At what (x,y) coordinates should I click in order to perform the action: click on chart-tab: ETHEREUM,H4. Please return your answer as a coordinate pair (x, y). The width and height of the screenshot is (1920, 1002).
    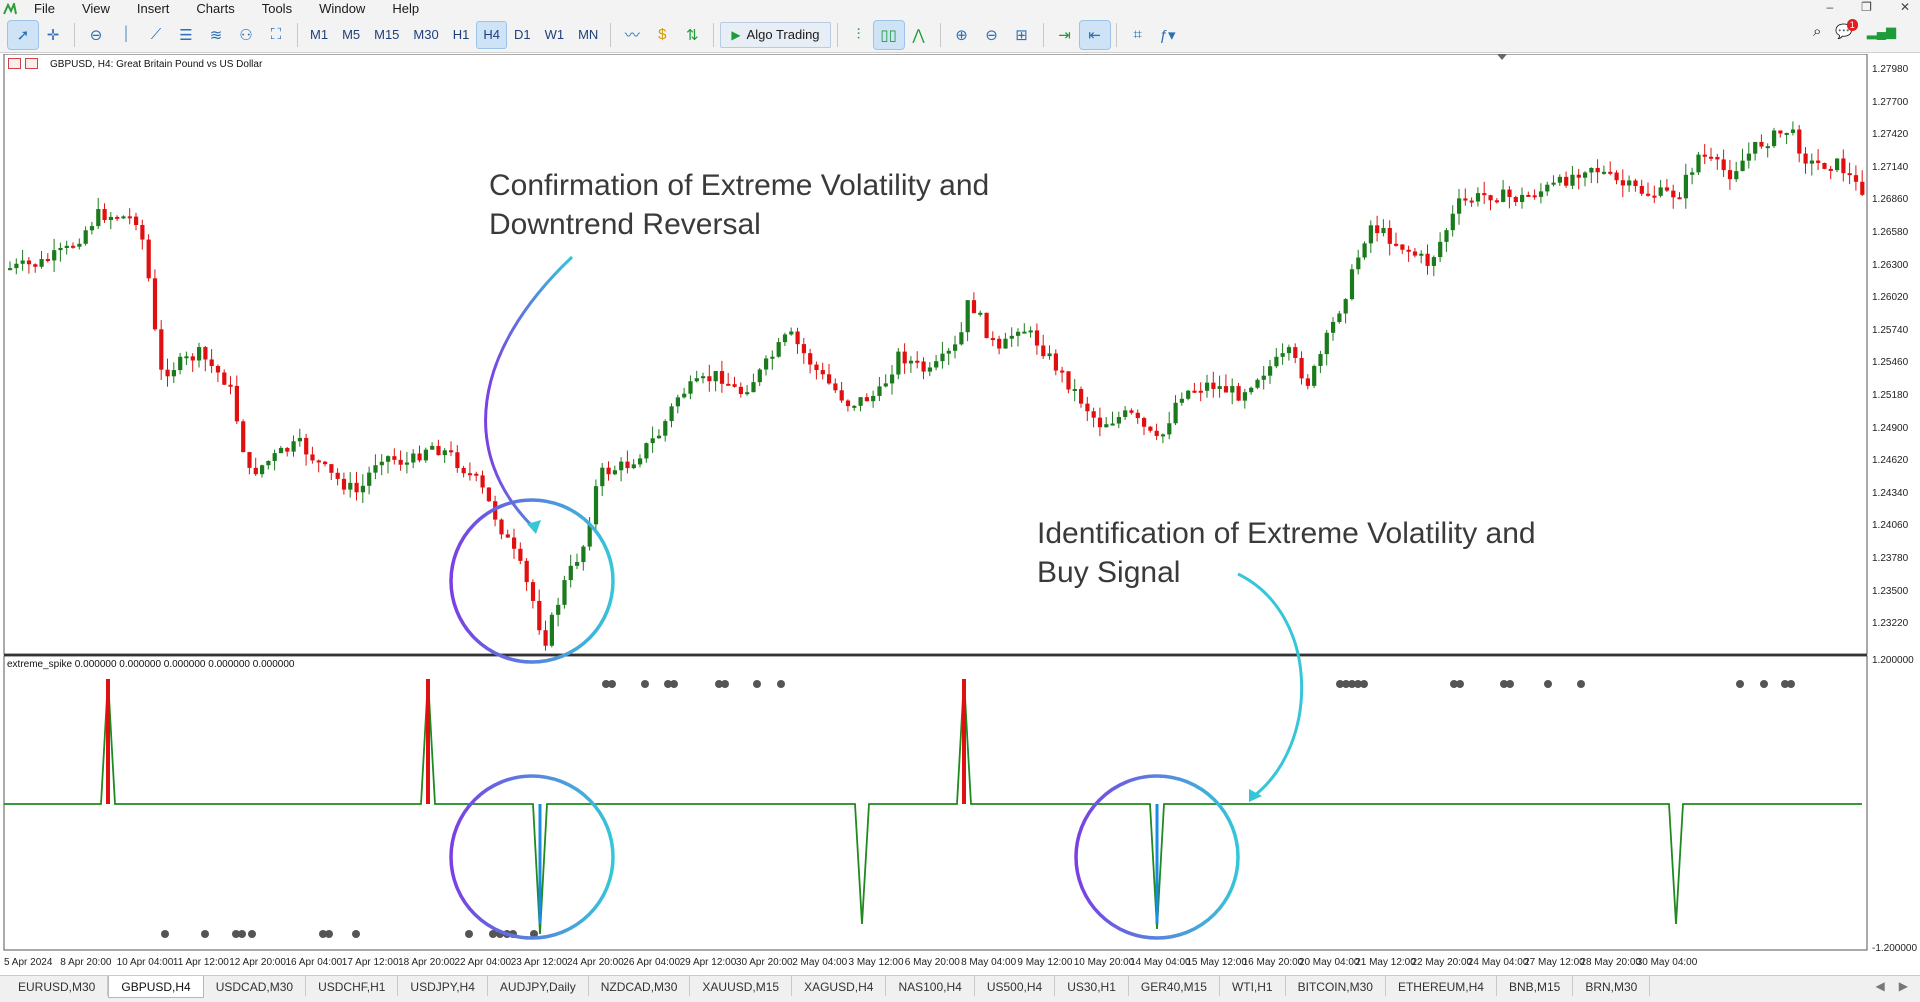
    Looking at the image, I should click on (1441, 986).